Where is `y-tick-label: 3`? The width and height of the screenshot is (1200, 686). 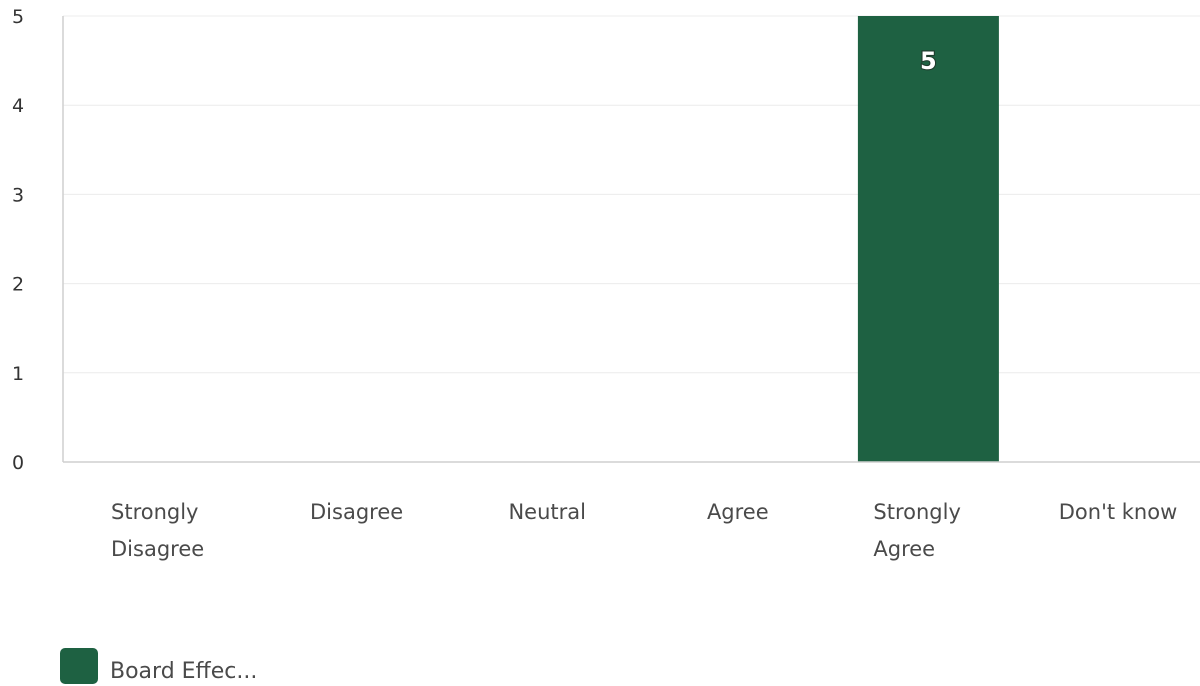
y-tick-label: 3 is located at coordinates (18, 195).